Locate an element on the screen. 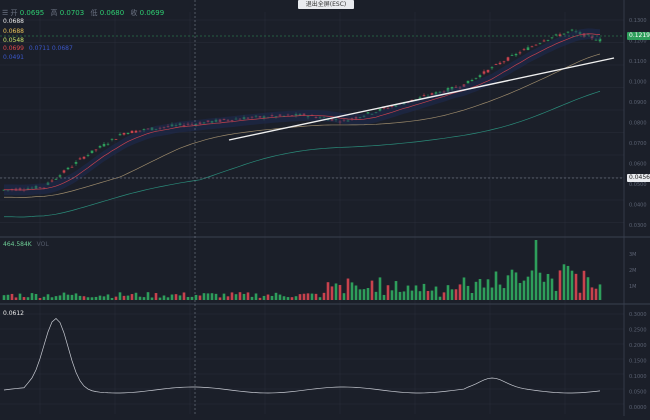 Image resolution: width=650 pixels, height=420 pixels. legend-boll: 0.0699 0.0711 0.0687 is located at coordinates (38, 48).